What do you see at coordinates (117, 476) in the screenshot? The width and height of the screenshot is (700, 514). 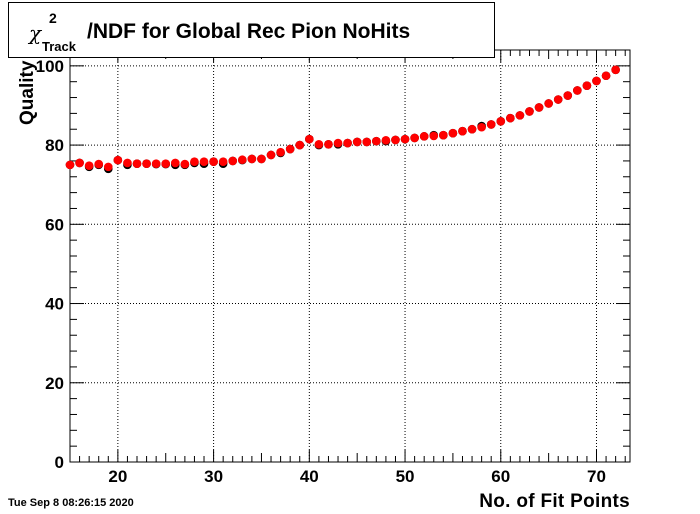 I see `x-tick-label: 20` at bounding box center [117, 476].